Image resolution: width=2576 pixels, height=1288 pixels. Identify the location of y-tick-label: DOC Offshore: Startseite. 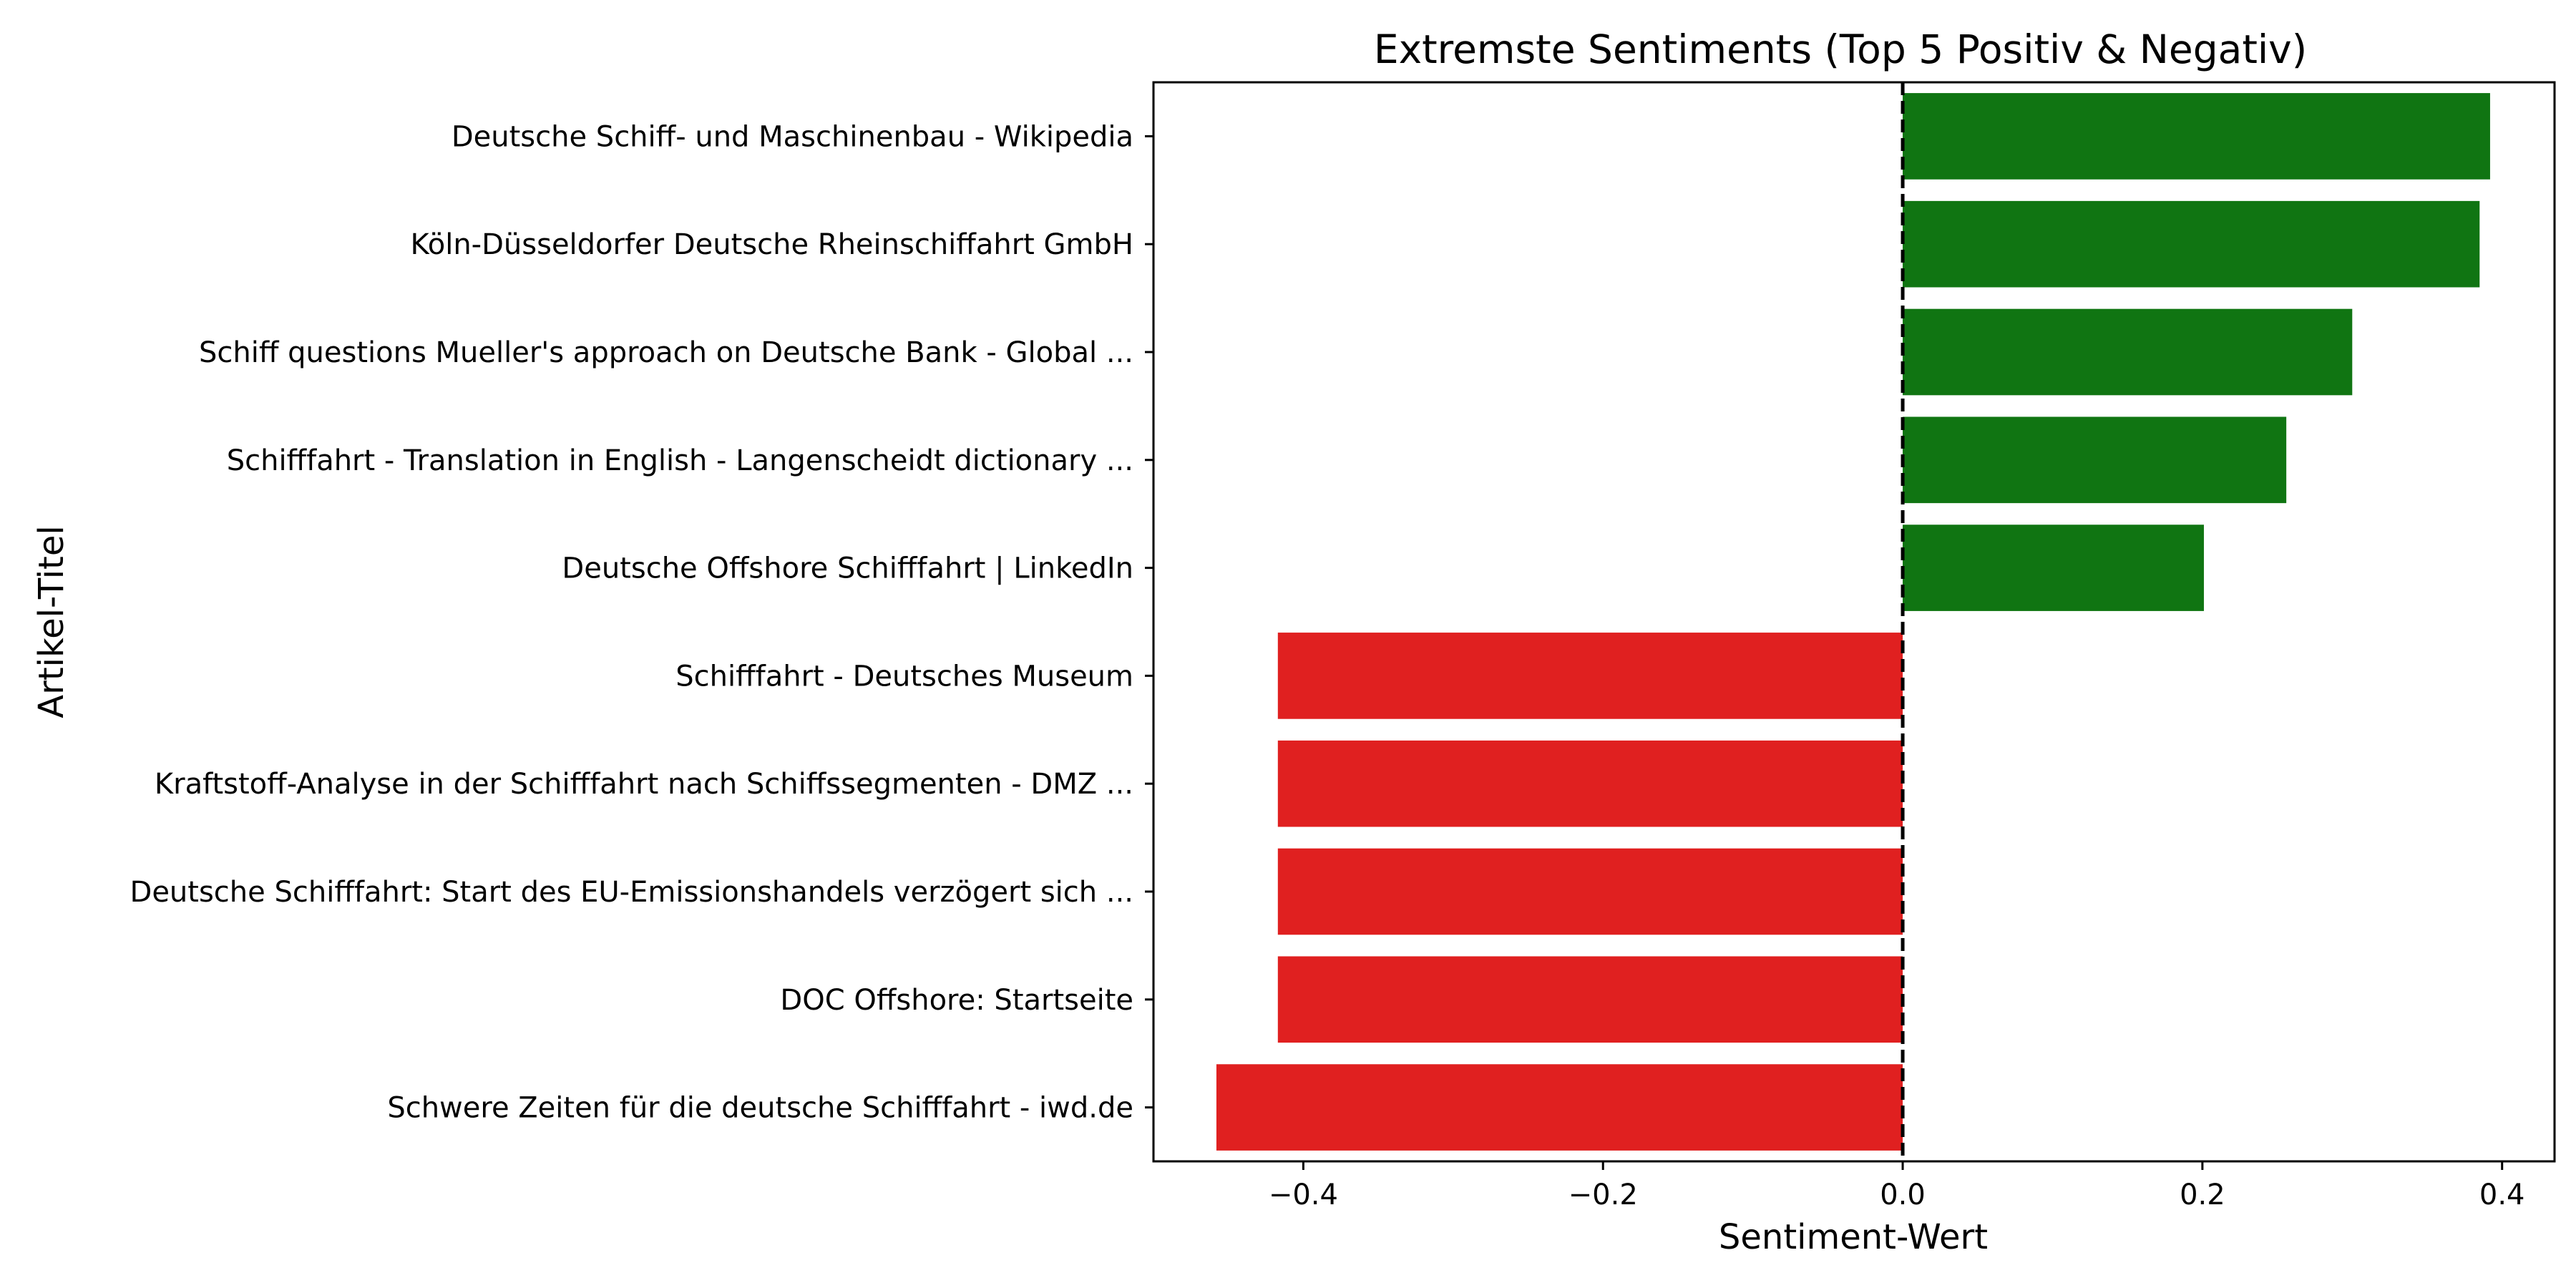
(956, 1000).